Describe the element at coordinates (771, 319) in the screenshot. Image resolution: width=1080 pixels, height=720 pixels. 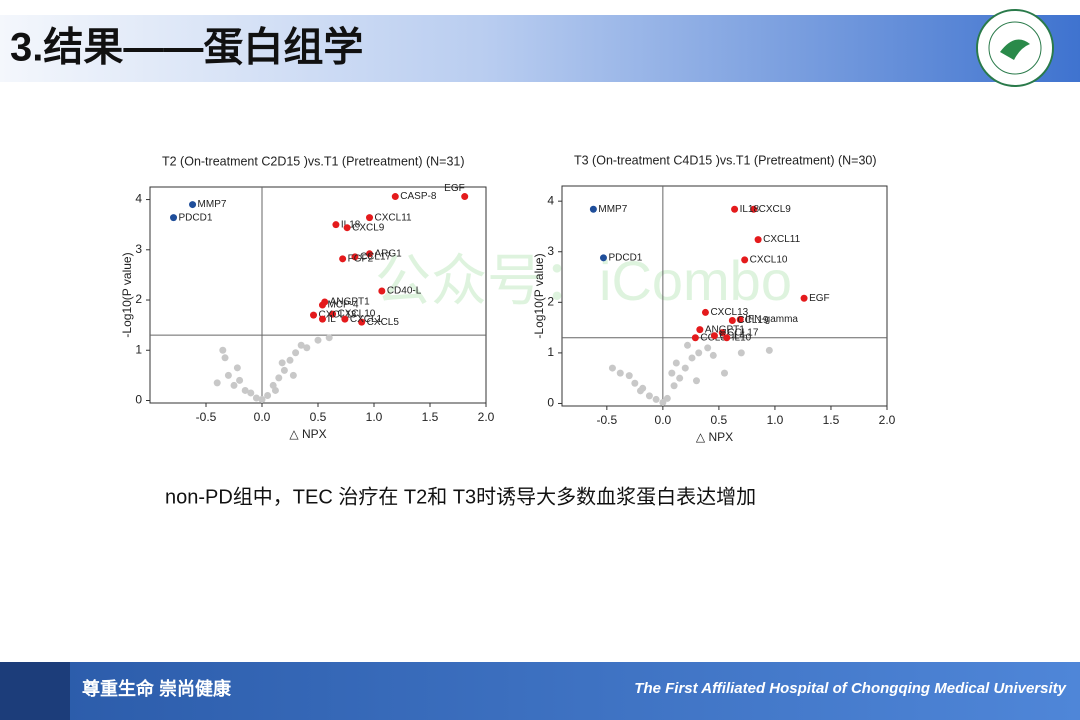
I see `point-label: IFN-gamma` at that location.